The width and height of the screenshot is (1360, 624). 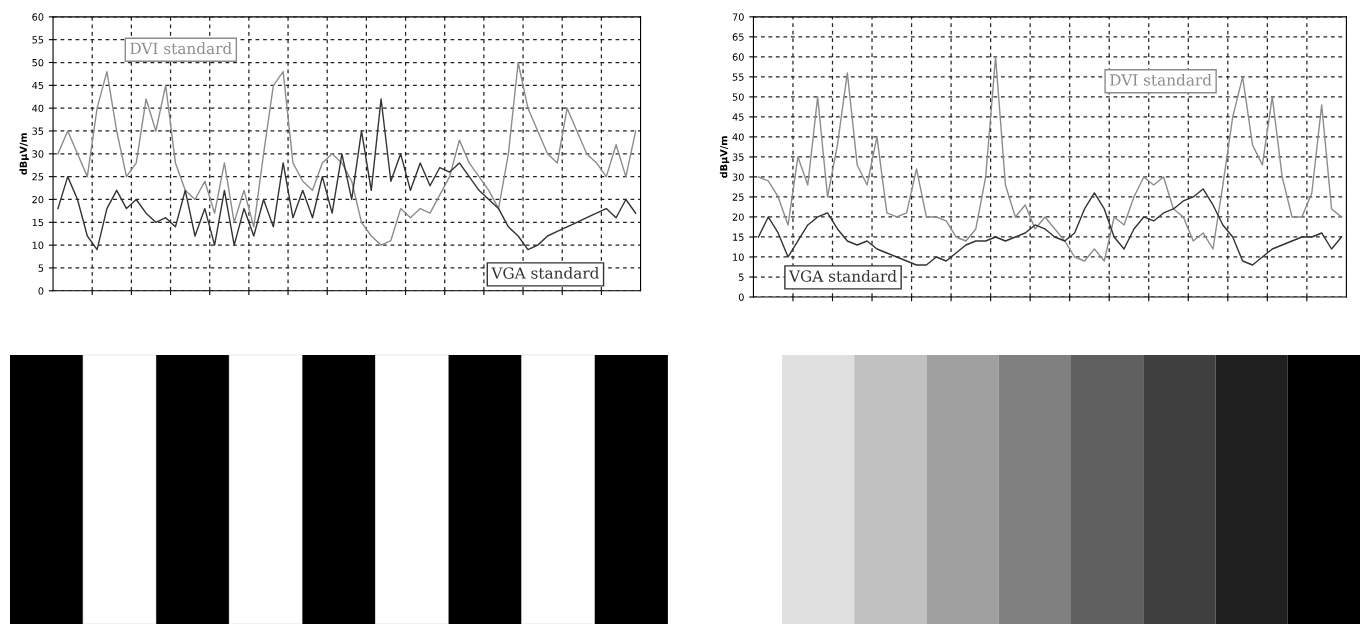 I want to click on y-tick-label: 70, so click(x=738, y=17).